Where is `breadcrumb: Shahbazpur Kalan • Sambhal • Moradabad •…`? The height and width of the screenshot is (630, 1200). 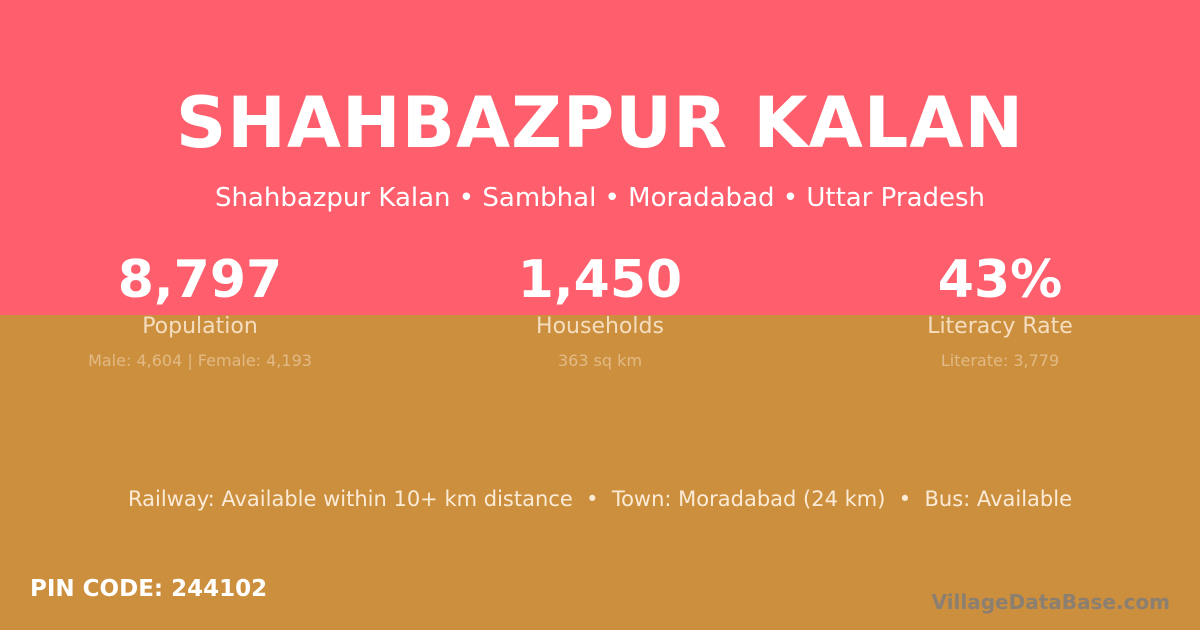 breadcrumb: Shahbazpur Kalan • Sambhal • Moradabad •… is located at coordinates (600, 198).